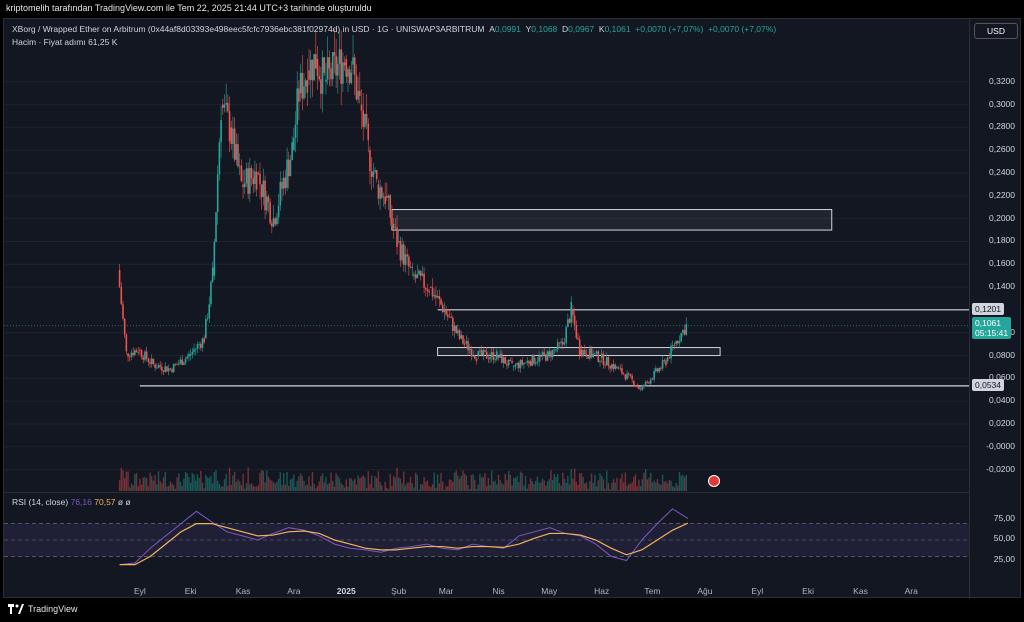 This screenshot has width=1024, height=622. Describe the element at coordinates (996, 31) in the screenshot. I see `currency-button: USD` at that location.